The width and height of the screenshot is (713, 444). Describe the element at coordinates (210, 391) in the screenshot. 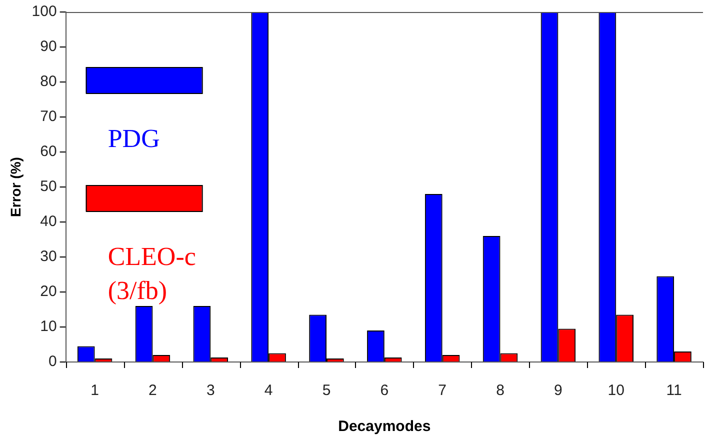

I see `x-tick-label: 3` at that location.